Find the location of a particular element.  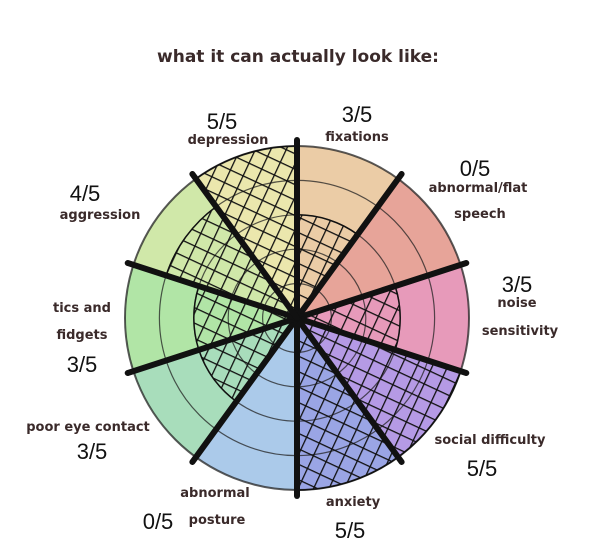

category-label: noise is located at coordinates (516, 303).